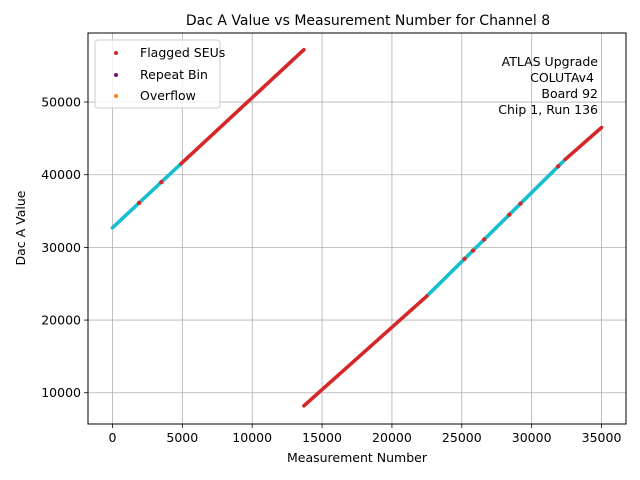  I want to click on legend-label-repeat-bin: Repeat Bin, so click(174, 74).